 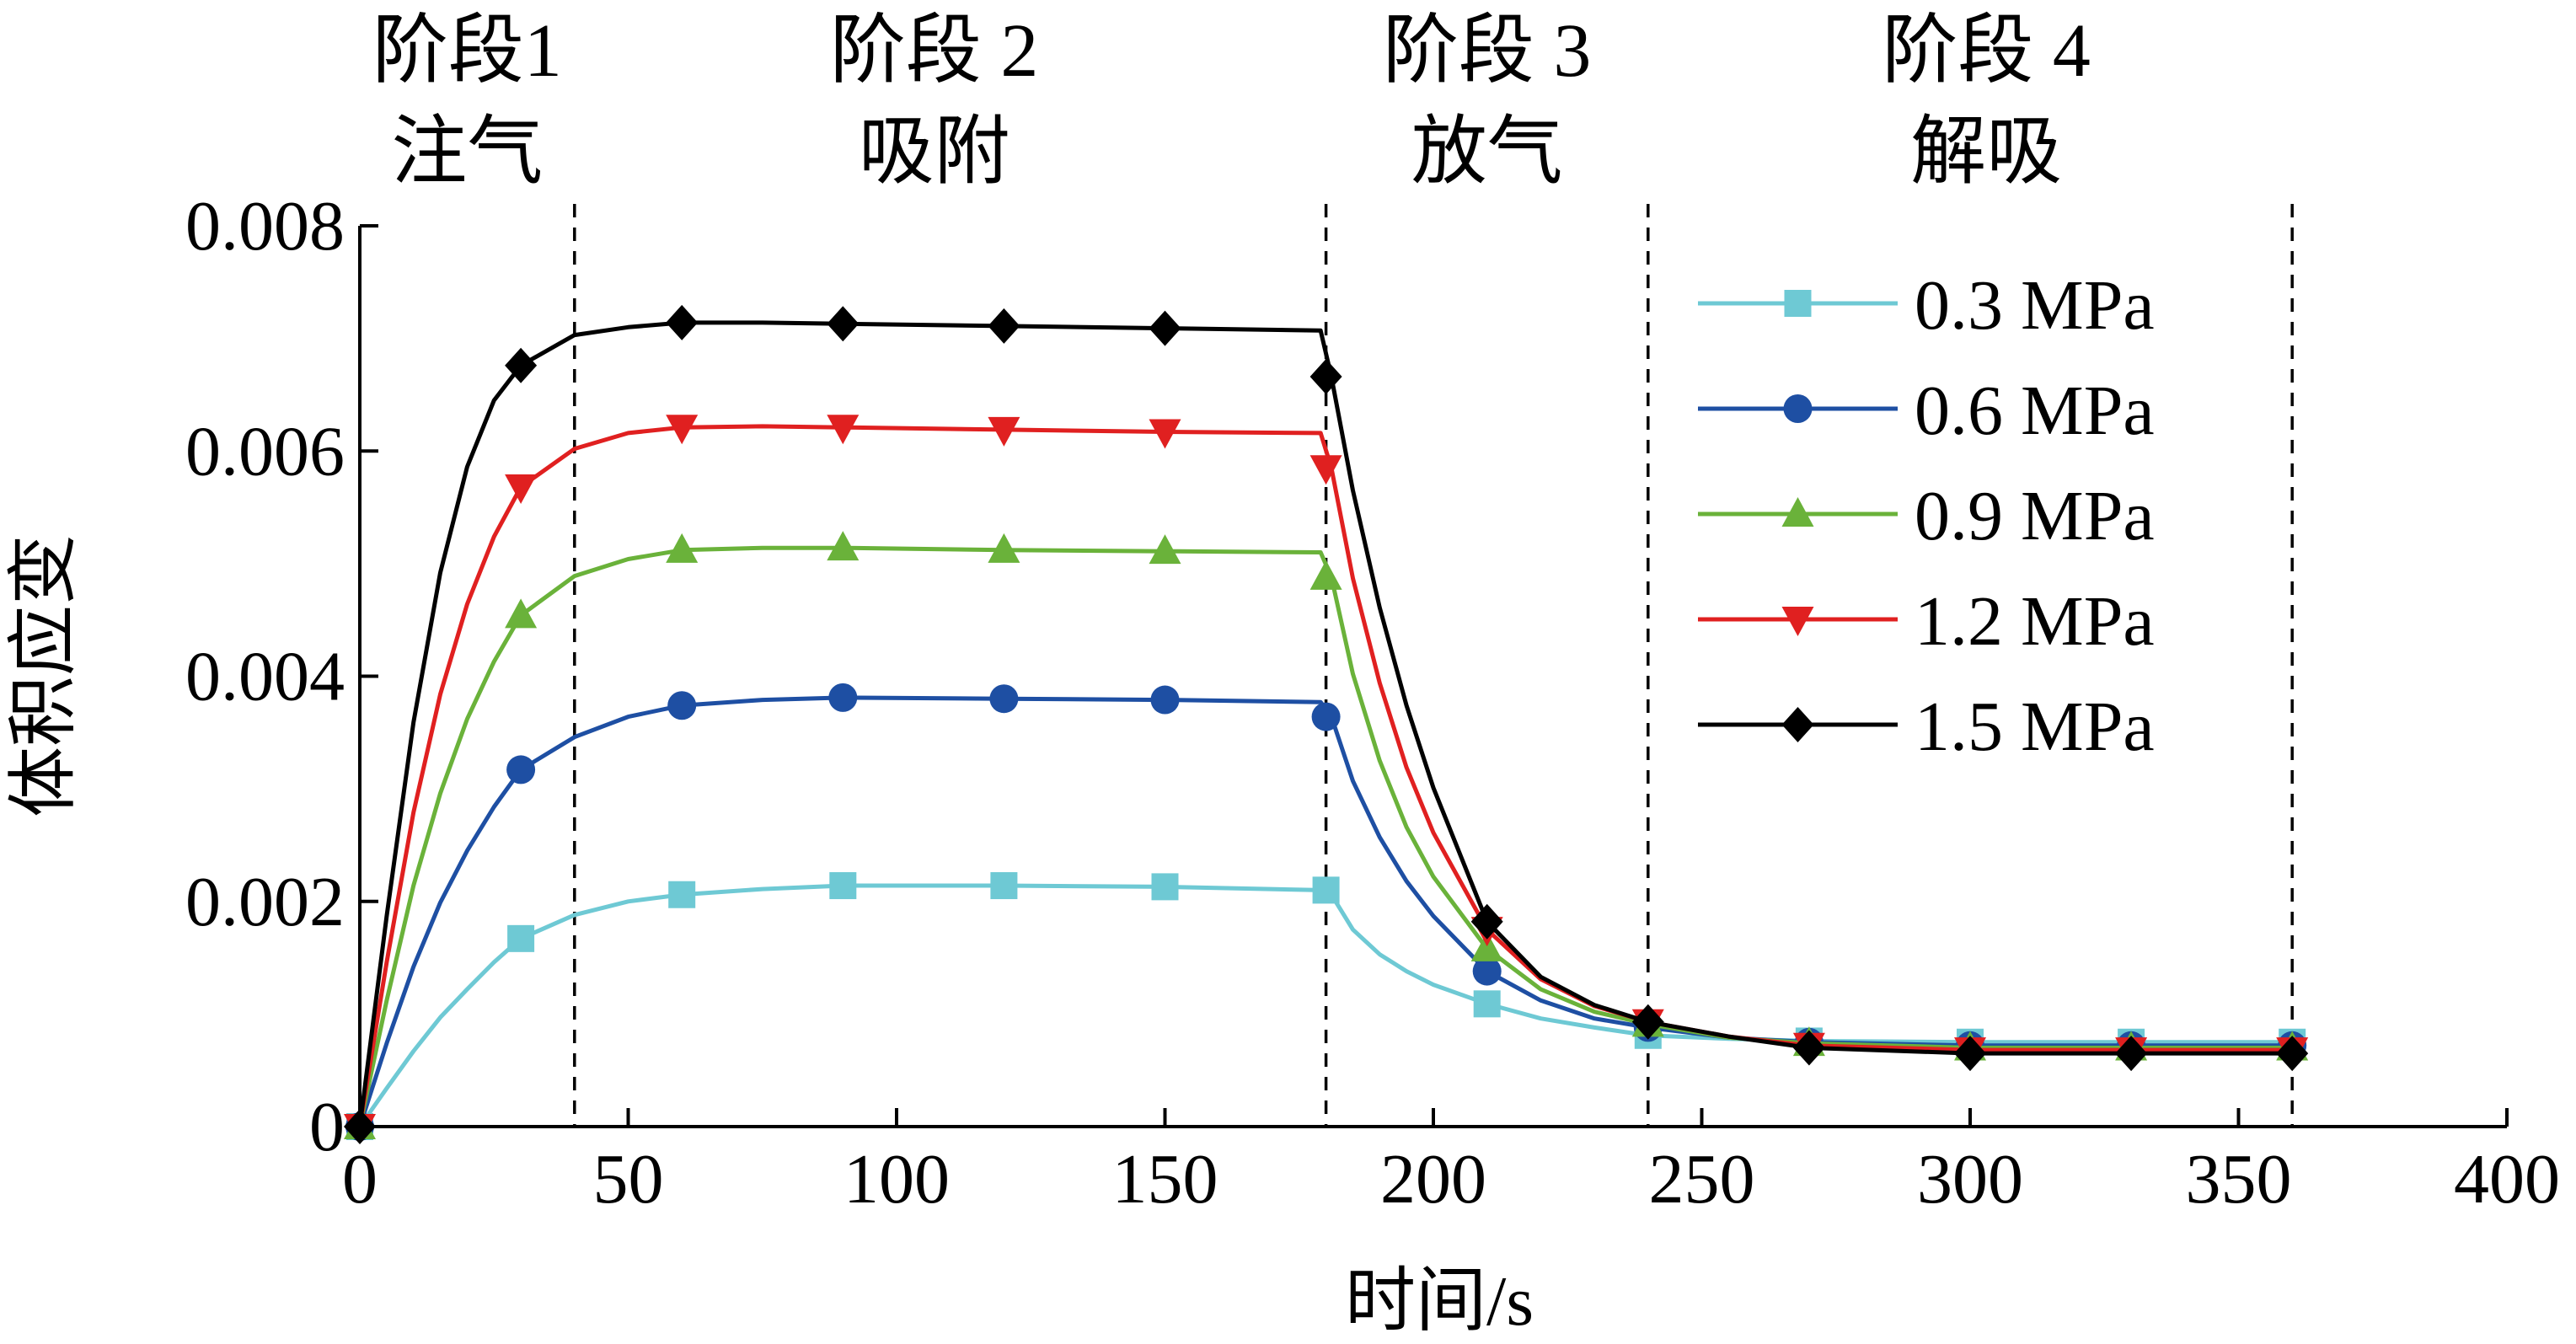 I want to click on phase-name: 阶段 4, so click(x=1986, y=51).